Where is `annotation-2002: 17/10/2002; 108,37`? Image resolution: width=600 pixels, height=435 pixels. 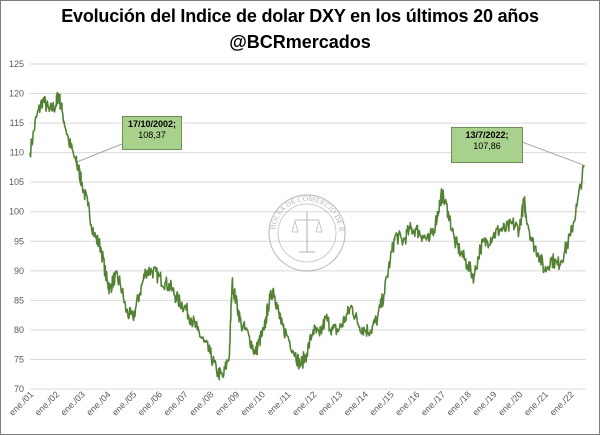
annotation-2002: 17/10/2002; 108,37 is located at coordinates (152, 133).